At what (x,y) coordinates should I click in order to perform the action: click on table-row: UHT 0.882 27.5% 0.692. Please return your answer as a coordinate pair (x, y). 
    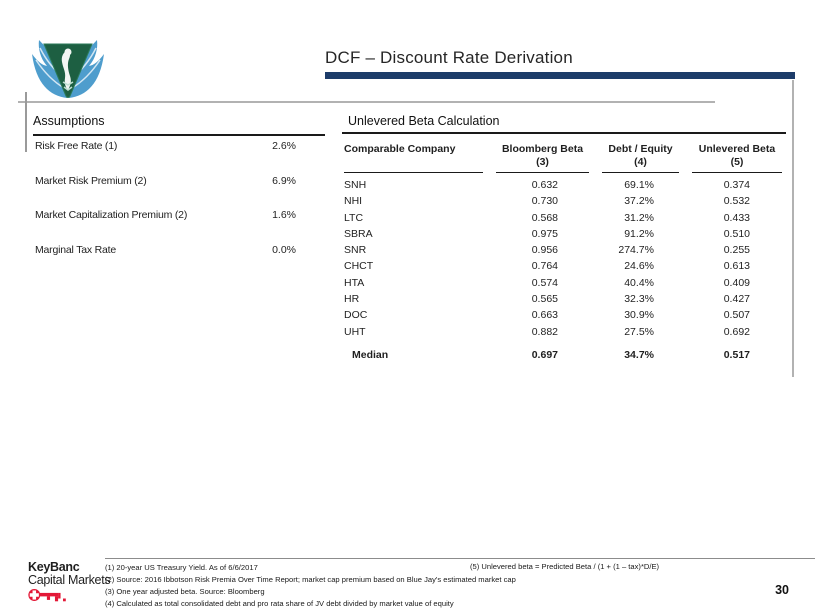
    Looking at the image, I should click on (566, 332).